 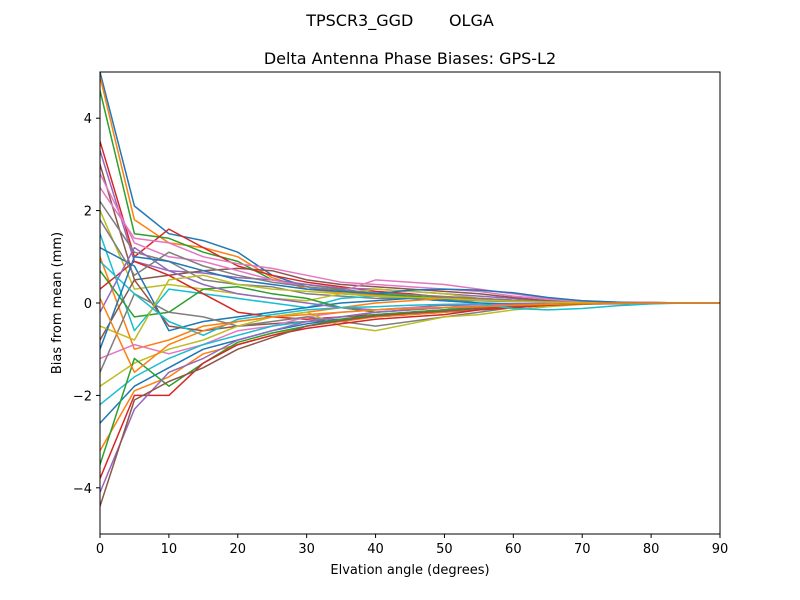 What do you see at coordinates (88, 212) in the screenshot?
I see `y-tick-label: 2` at bounding box center [88, 212].